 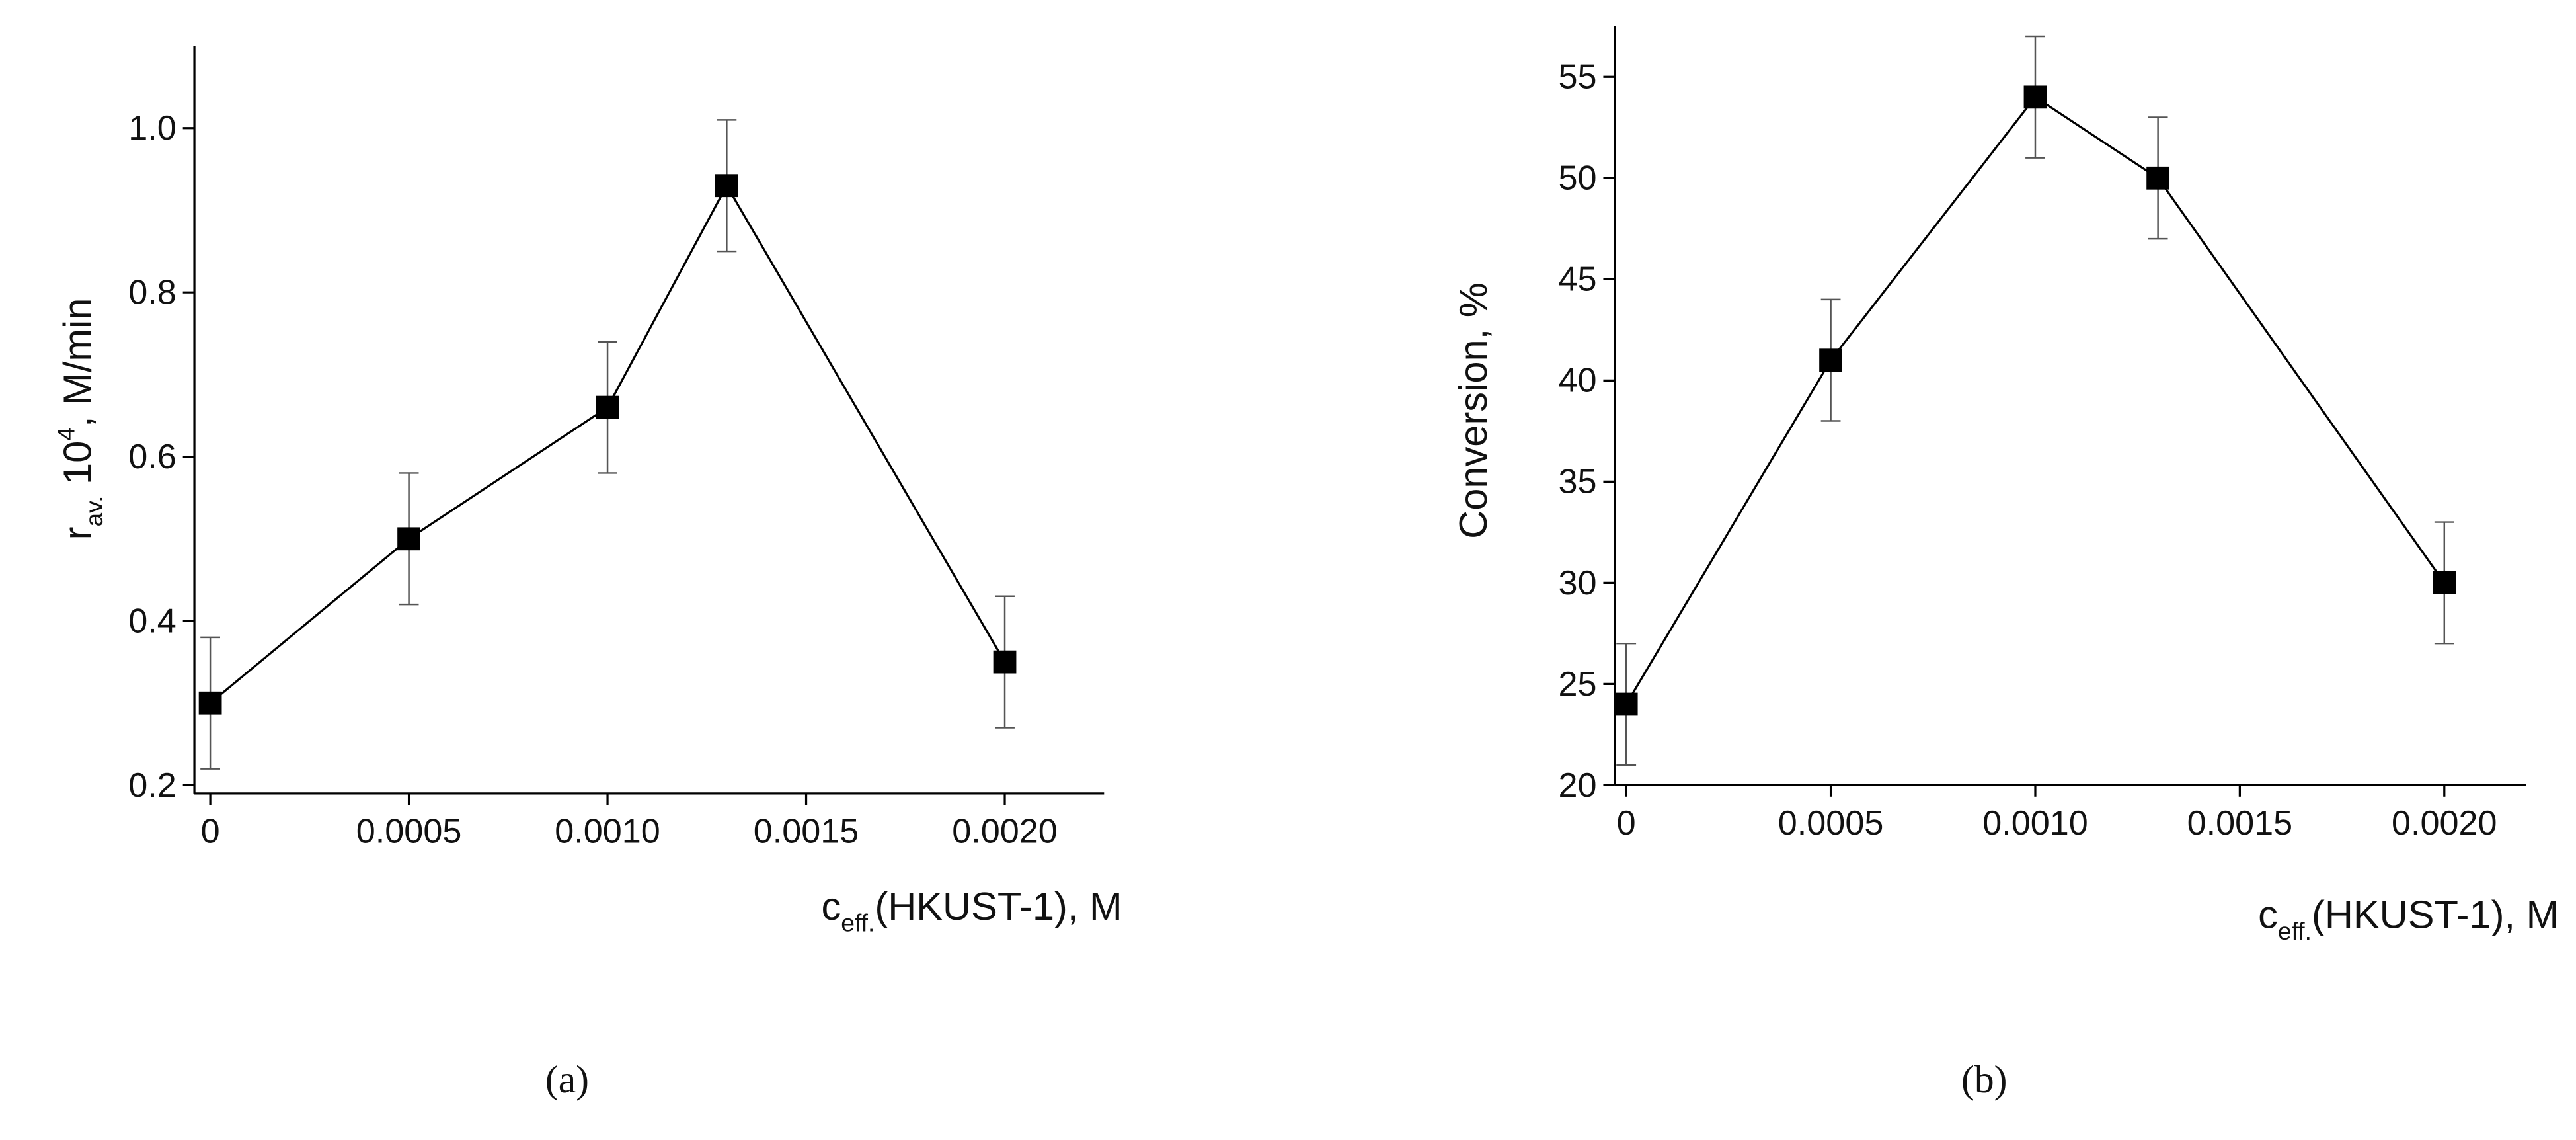 What do you see at coordinates (152, 457) in the screenshot?
I see `y-tick-label: 0.6` at bounding box center [152, 457].